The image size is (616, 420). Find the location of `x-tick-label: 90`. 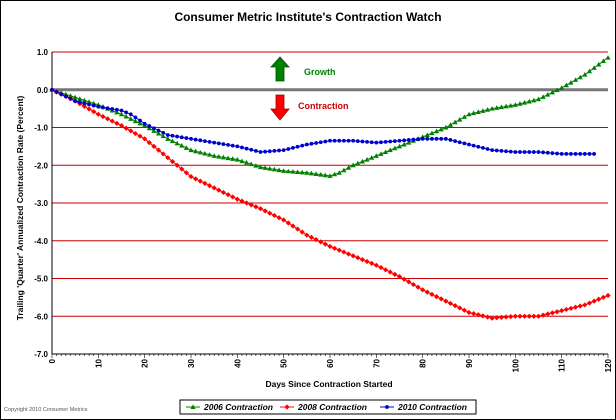

x-tick-label: 90 is located at coordinates (469, 362).